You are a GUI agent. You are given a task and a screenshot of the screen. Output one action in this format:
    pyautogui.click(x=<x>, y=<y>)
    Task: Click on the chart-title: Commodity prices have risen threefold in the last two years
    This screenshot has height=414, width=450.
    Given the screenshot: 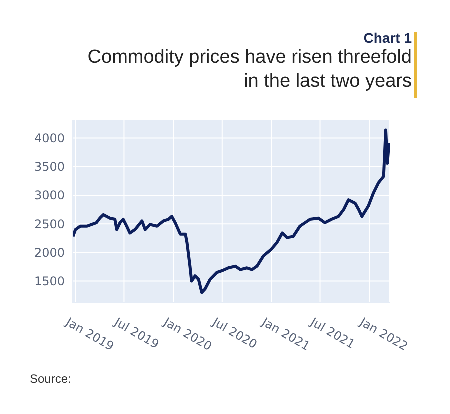 What is the action you would take?
    pyautogui.click(x=250, y=70)
    